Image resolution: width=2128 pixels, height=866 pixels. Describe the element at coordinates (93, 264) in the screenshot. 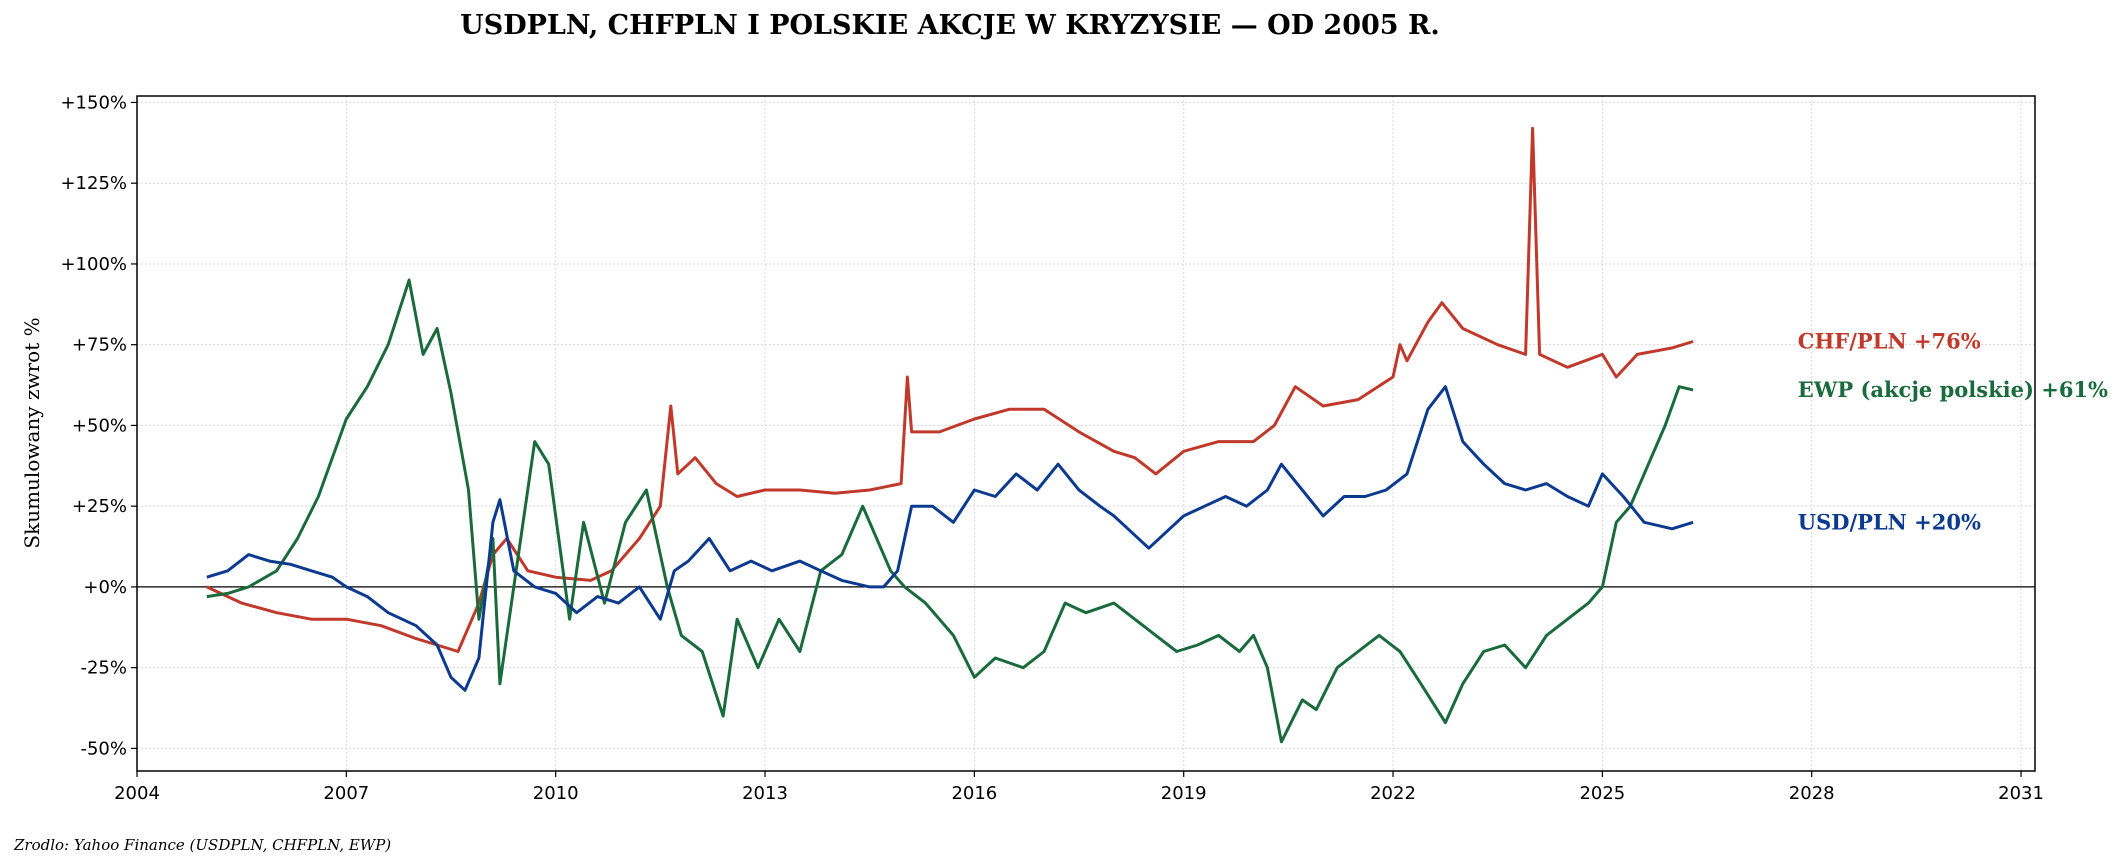

I see `y-tick-label: +100%` at that location.